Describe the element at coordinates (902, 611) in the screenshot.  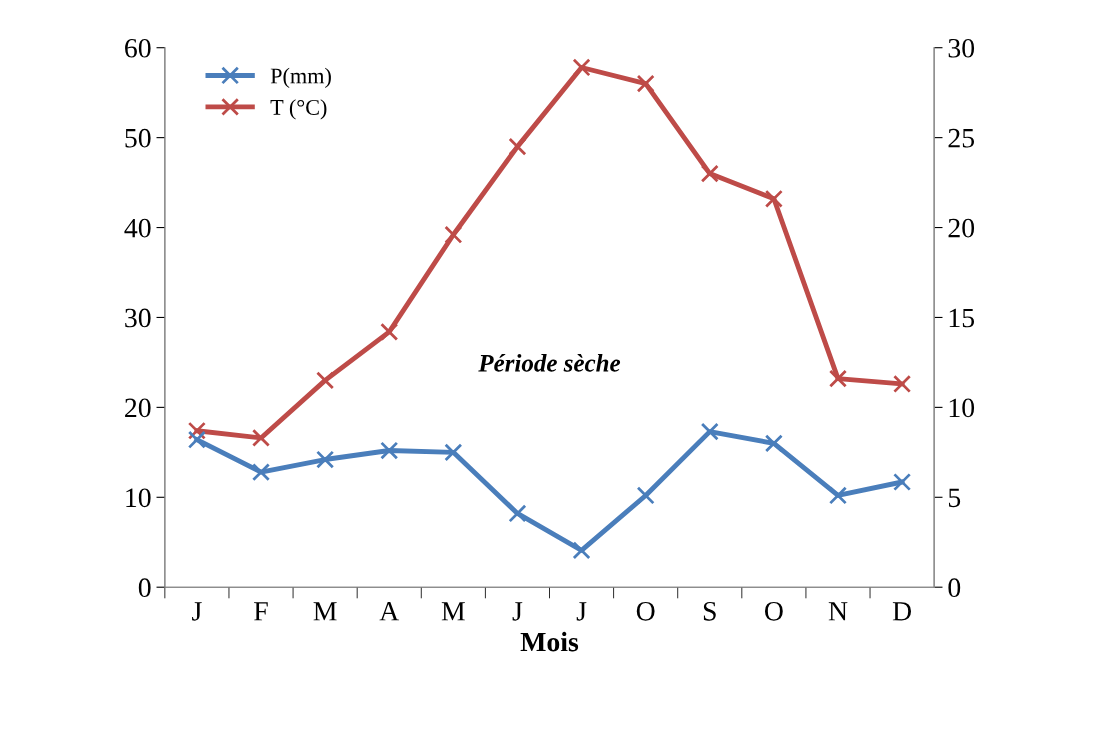
I see `x-tick-label: D` at that location.